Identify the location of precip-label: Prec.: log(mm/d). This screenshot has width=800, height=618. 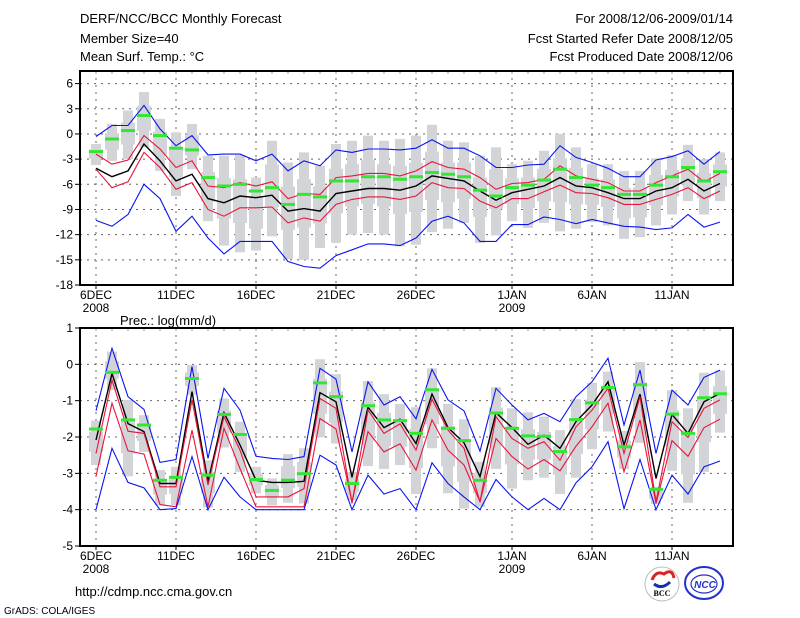
(168, 320).